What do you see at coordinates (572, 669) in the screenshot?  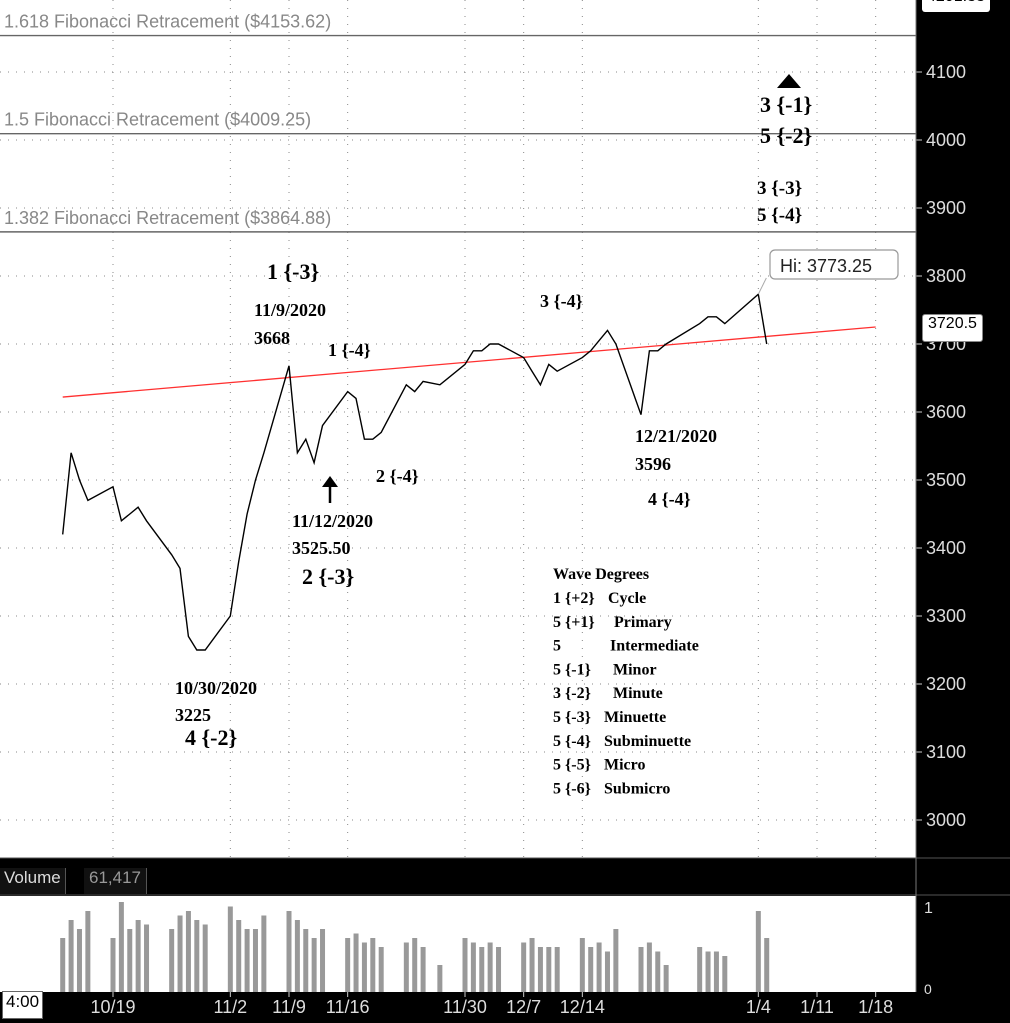 I see `legend-count: 5 {-1}` at bounding box center [572, 669].